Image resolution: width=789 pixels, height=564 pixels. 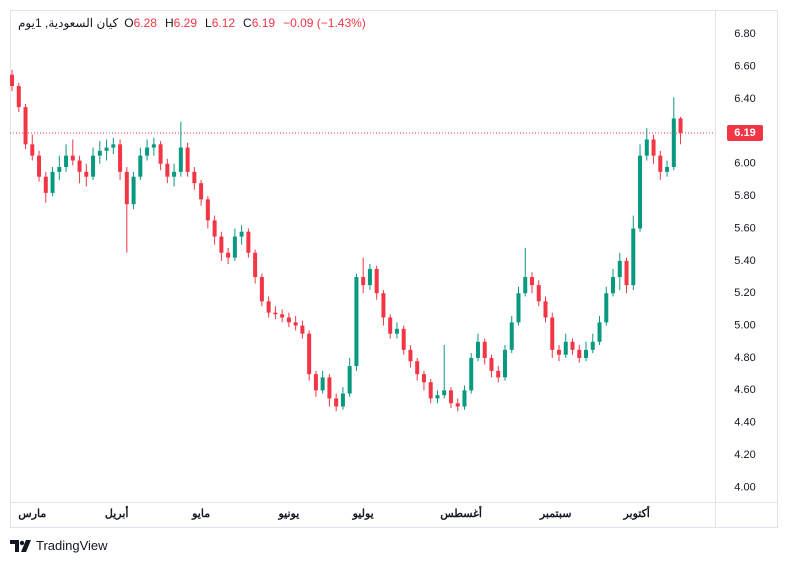 I want to click on y-tick-label: 4.20, so click(x=744, y=455).